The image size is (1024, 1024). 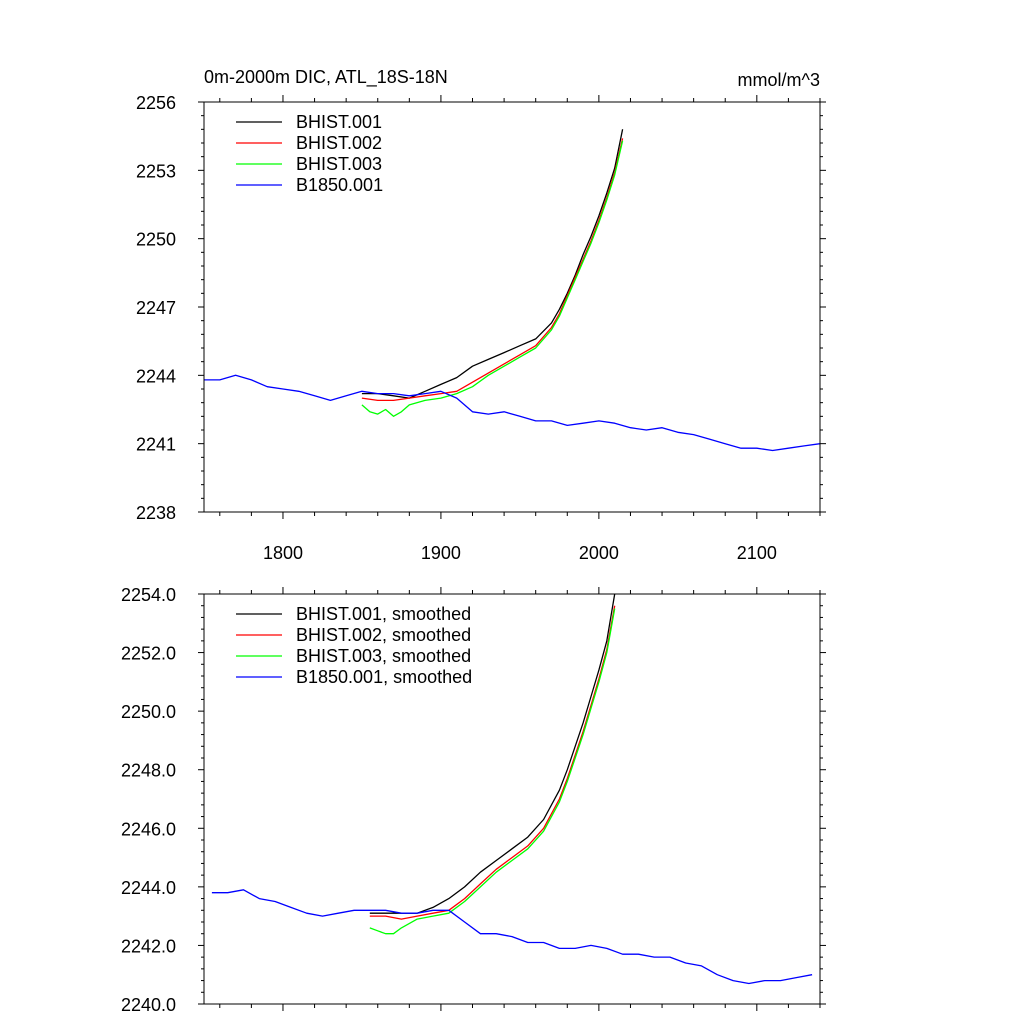 What do you see at coordinates (156, 103) in the screenshot?
I see `top-y-tick-label: 2256` at bounding box center [156, 103].